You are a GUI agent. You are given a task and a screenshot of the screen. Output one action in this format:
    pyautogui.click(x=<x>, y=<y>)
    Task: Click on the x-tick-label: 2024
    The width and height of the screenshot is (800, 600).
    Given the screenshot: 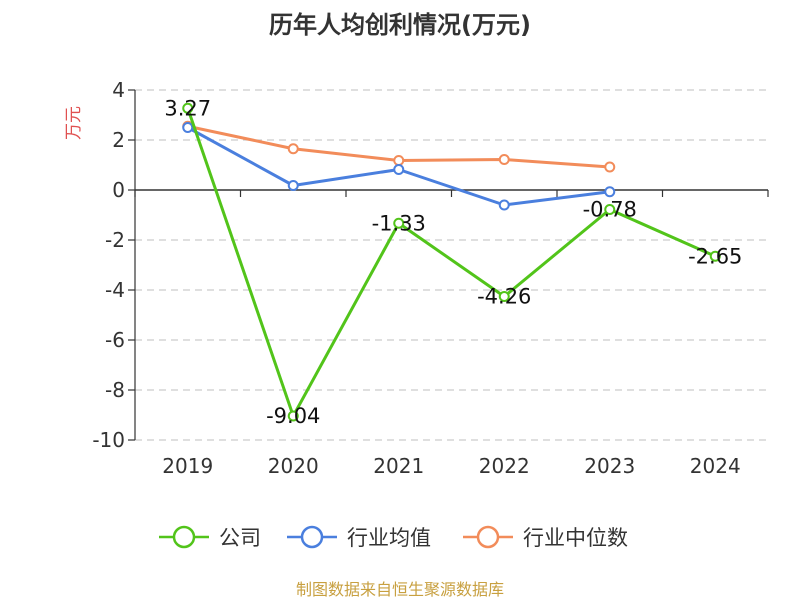 What is the action you would take?
    pyautogui.click(x=715, y=466)
    